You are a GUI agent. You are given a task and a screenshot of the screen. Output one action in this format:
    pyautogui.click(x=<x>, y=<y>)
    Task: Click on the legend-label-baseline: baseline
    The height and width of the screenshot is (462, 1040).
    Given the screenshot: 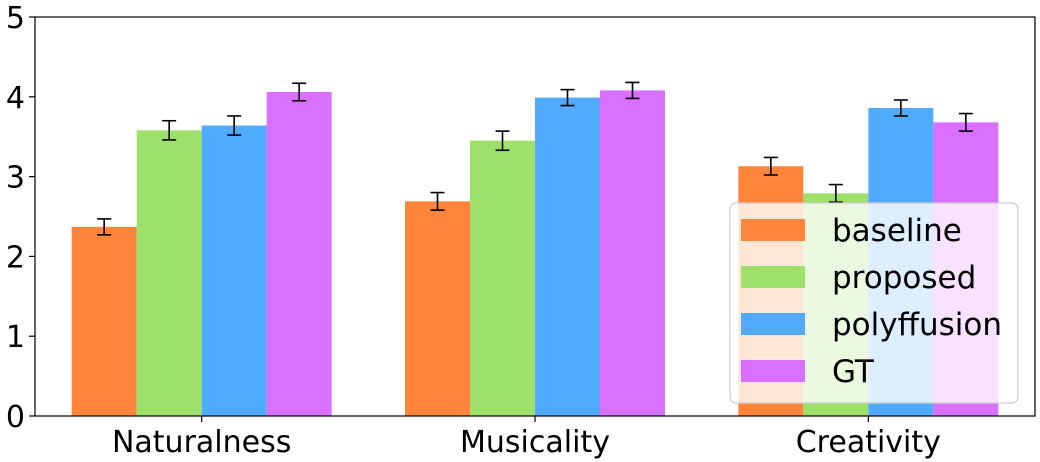 What is the action you would take?
    pyautogui.click(x=897, y=231)
    